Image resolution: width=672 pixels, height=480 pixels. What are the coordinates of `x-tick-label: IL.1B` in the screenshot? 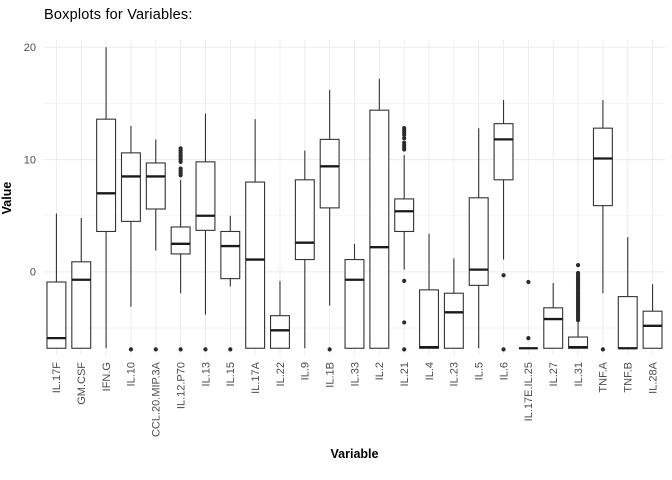 It's located at (330, 375).